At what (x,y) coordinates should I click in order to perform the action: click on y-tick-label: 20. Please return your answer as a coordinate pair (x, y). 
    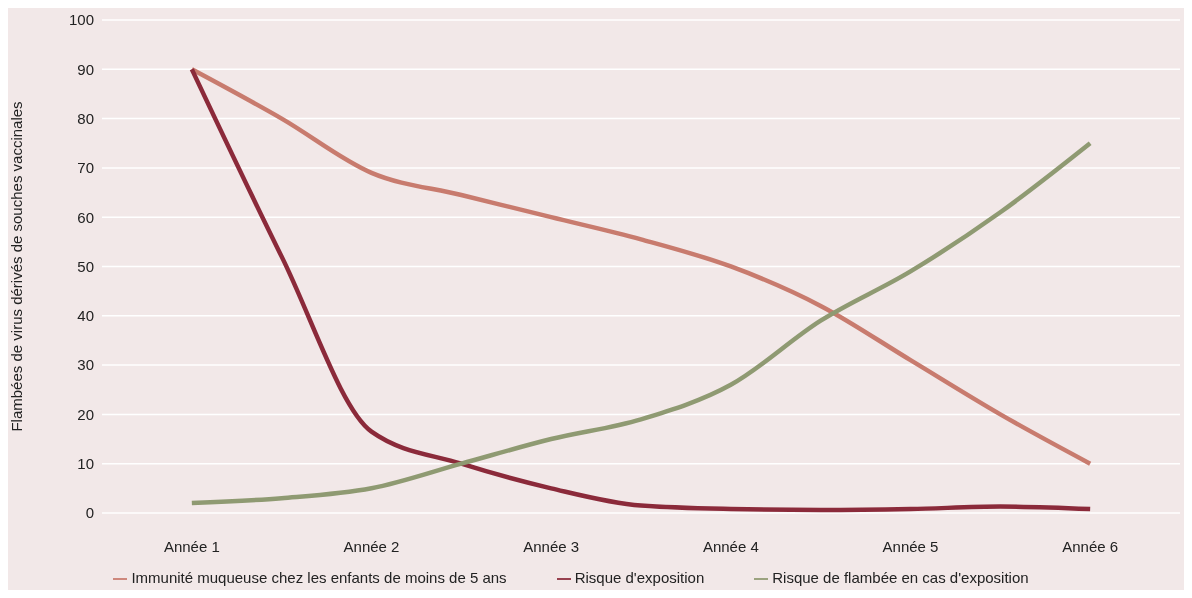
    Looking at the image, I should click on (85, 414).